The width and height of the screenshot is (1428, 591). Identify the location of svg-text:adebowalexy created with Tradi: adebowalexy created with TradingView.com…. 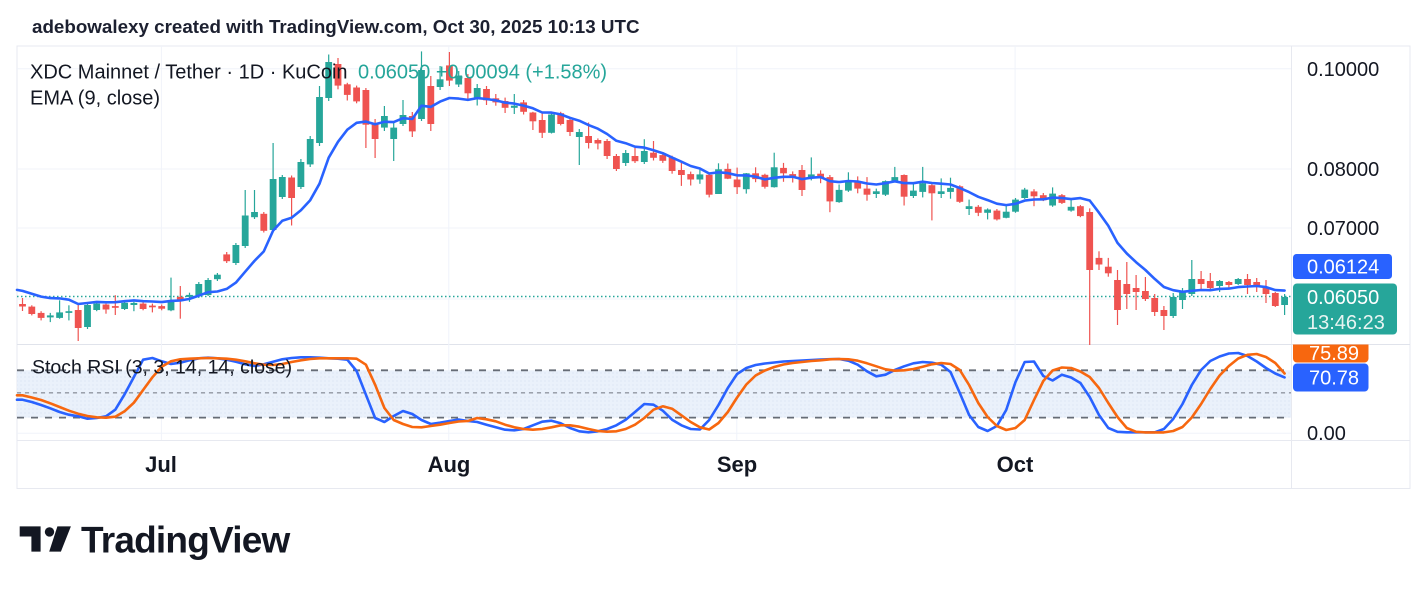
(336, 26).